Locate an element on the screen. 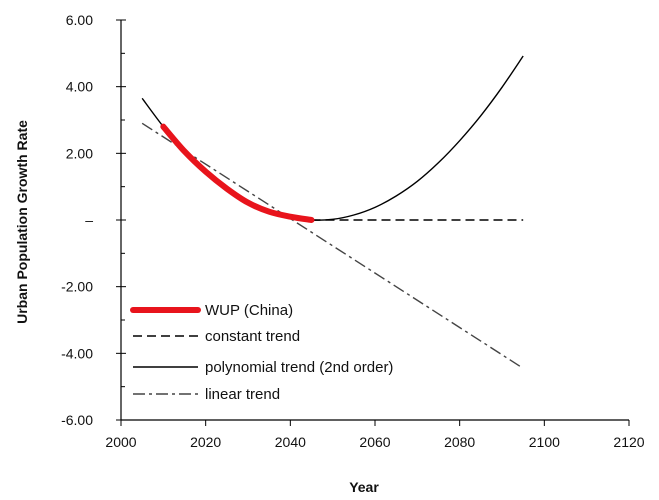  legend-label: constant trend is located at coordinates (252, 336).